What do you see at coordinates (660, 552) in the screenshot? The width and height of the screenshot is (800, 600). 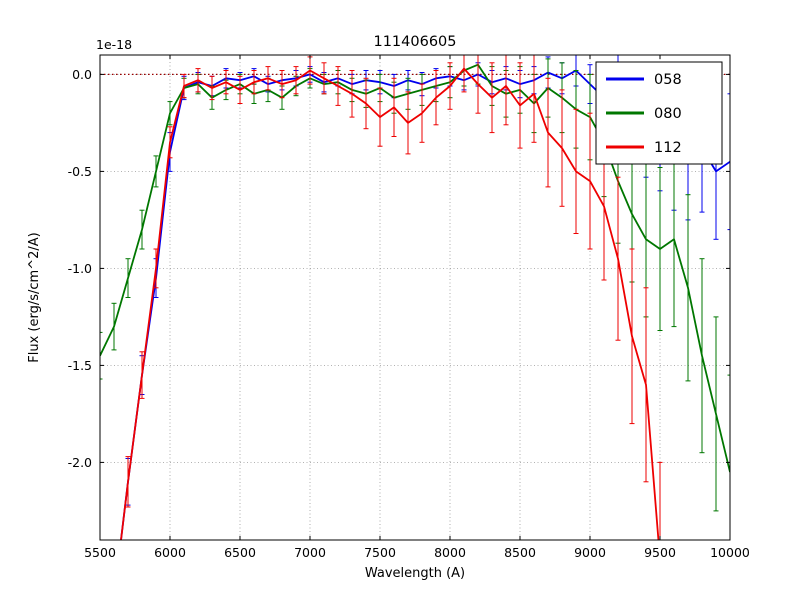 I see `svg-text: 9500` at bounding box center [660, 552].